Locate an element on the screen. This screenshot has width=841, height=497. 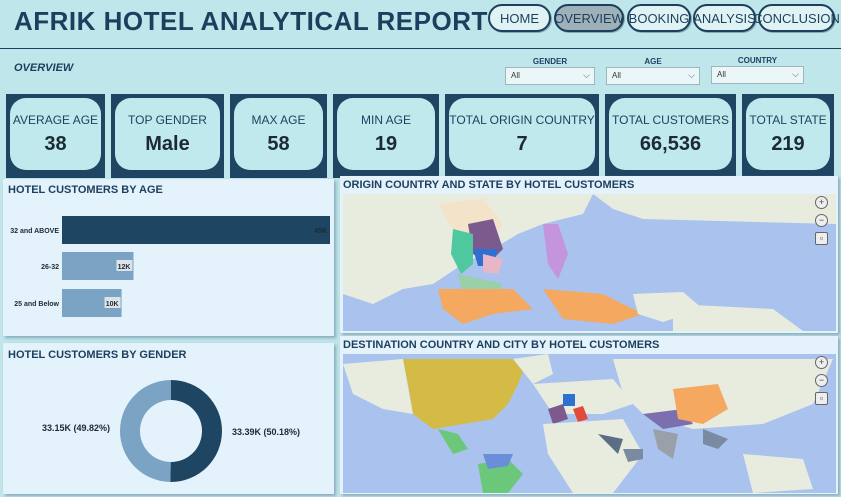
nav-home-button: HOME is located at coordinates (519, 18).